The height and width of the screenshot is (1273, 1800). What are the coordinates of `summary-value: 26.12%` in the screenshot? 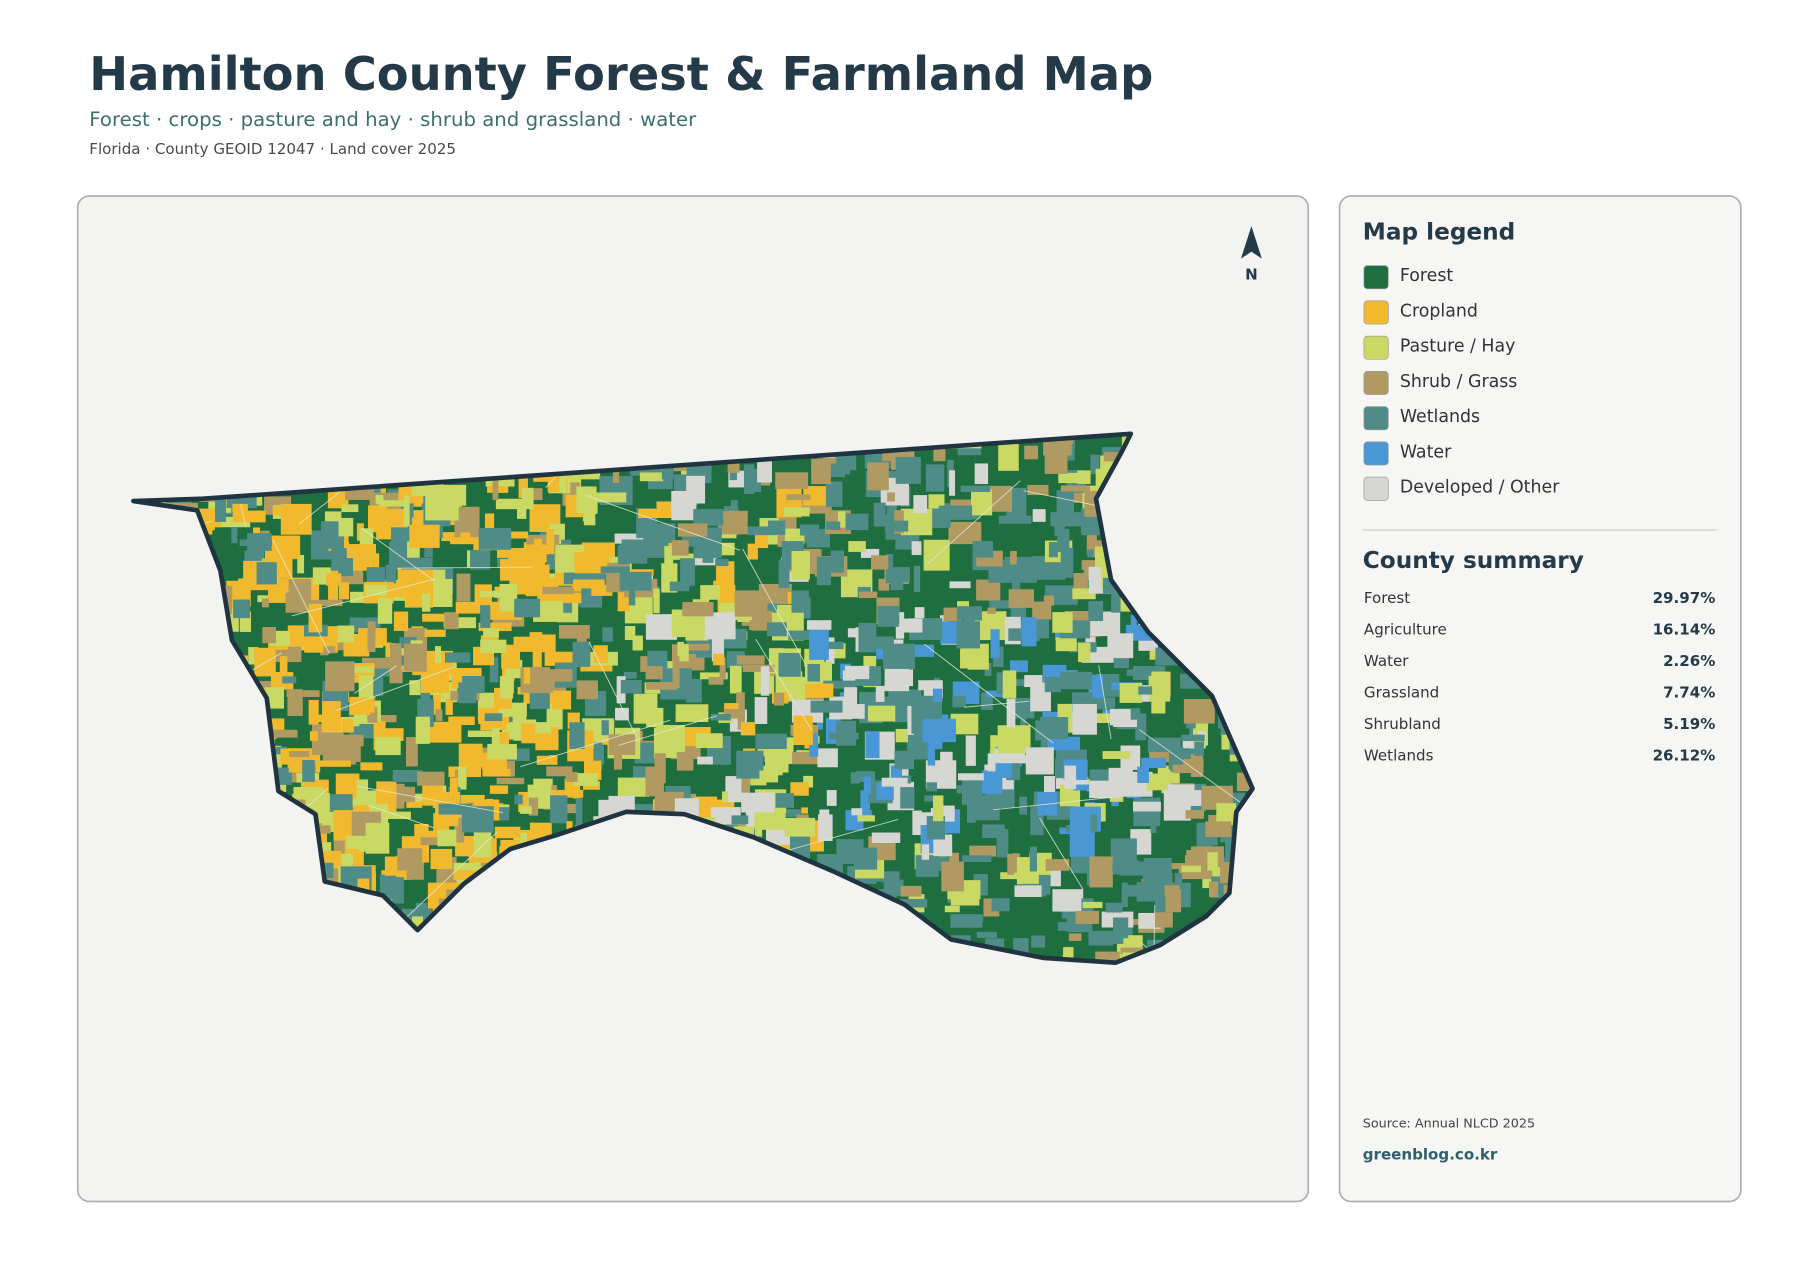 It's located at (1684, 756).